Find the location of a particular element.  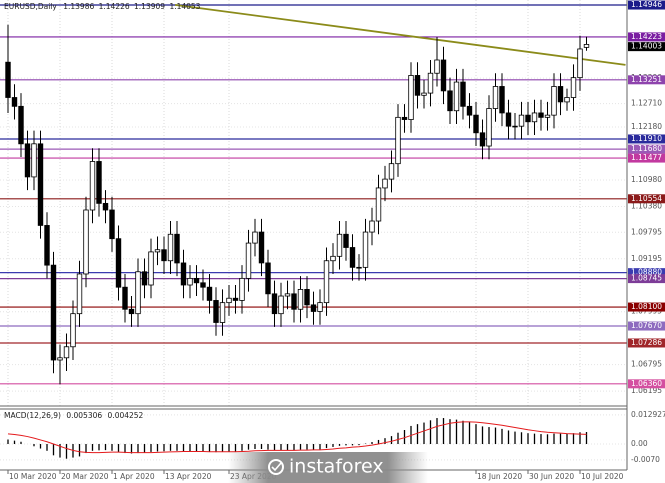

indicator-name: MACD(12,26,9) is located at coordinates (32, 415).